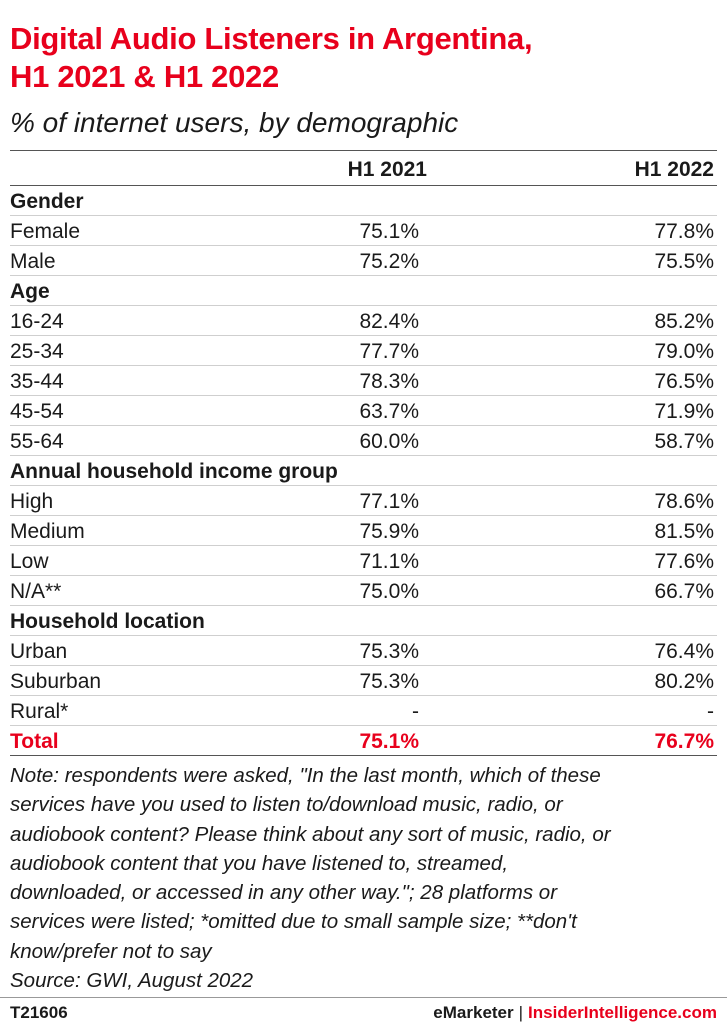 The width and height of the screenshot is (727, 1024). I want to click on chart-subtitle: % of internet users, by demographic, so click(234, 122).